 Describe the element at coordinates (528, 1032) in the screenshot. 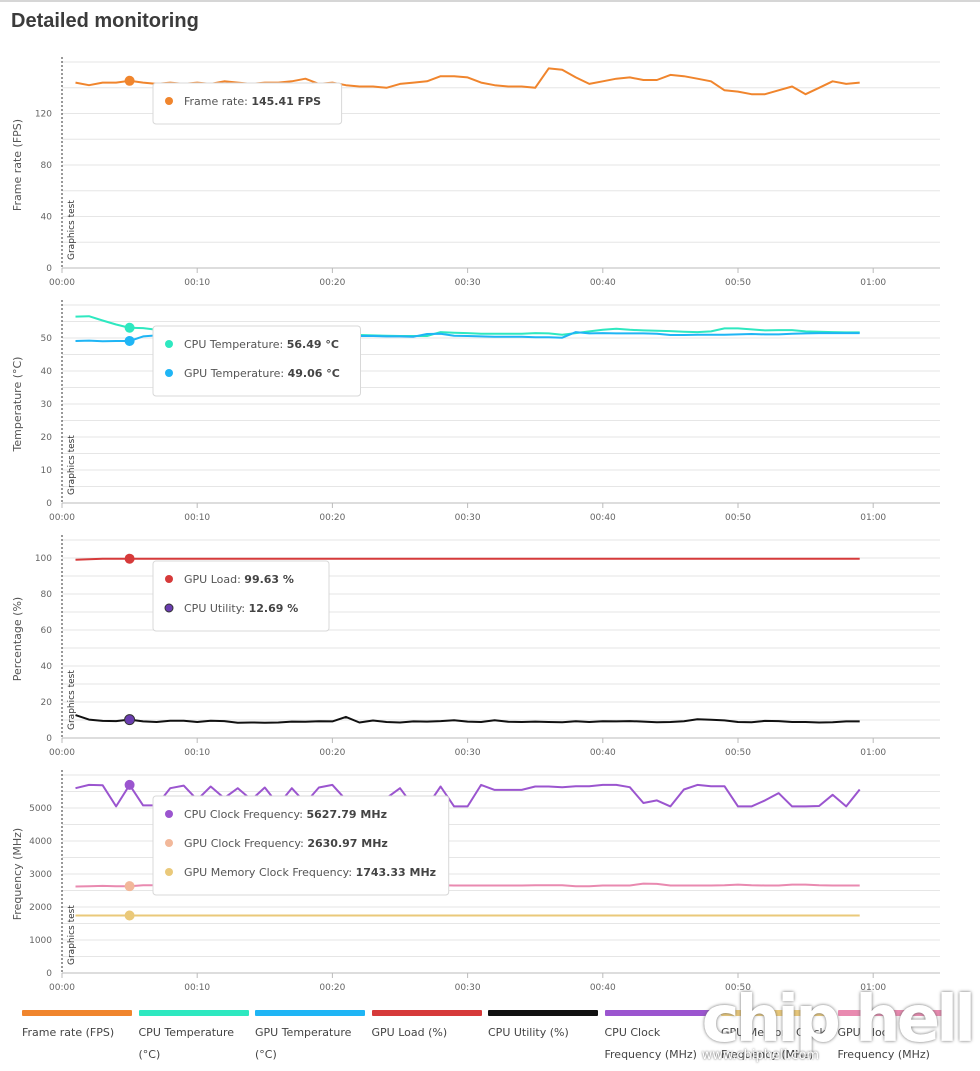

I see `legend-label: CPU Utility (%)` at that location.